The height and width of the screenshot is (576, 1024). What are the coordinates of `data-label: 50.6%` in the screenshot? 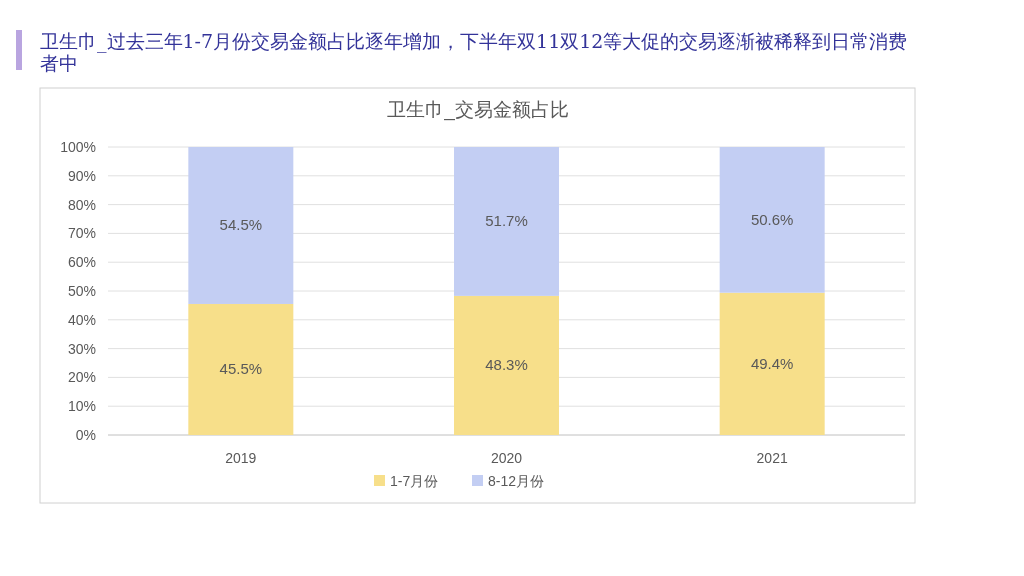 It's located at (772, 219).